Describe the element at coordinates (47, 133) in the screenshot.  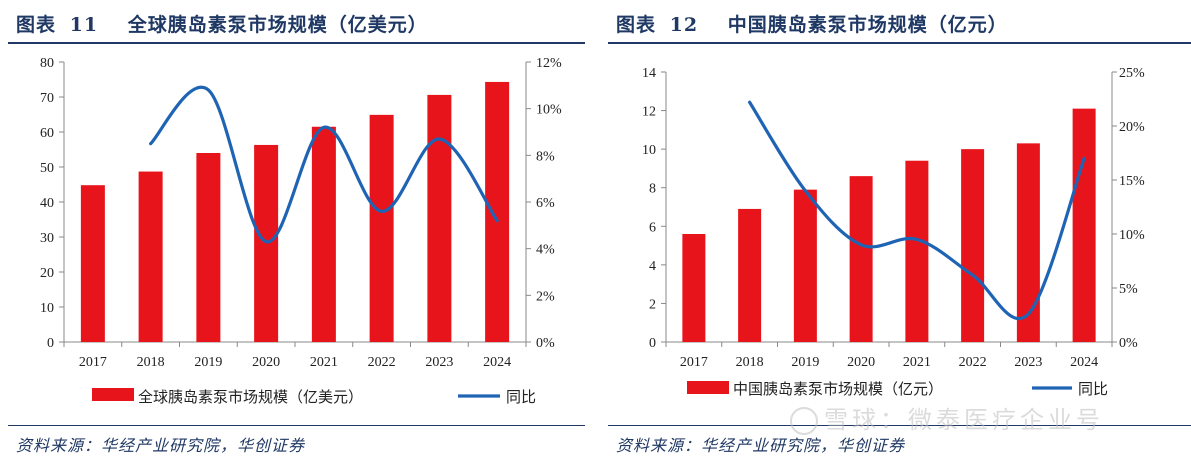
I see `y-left-tick-label: 60` at that location.